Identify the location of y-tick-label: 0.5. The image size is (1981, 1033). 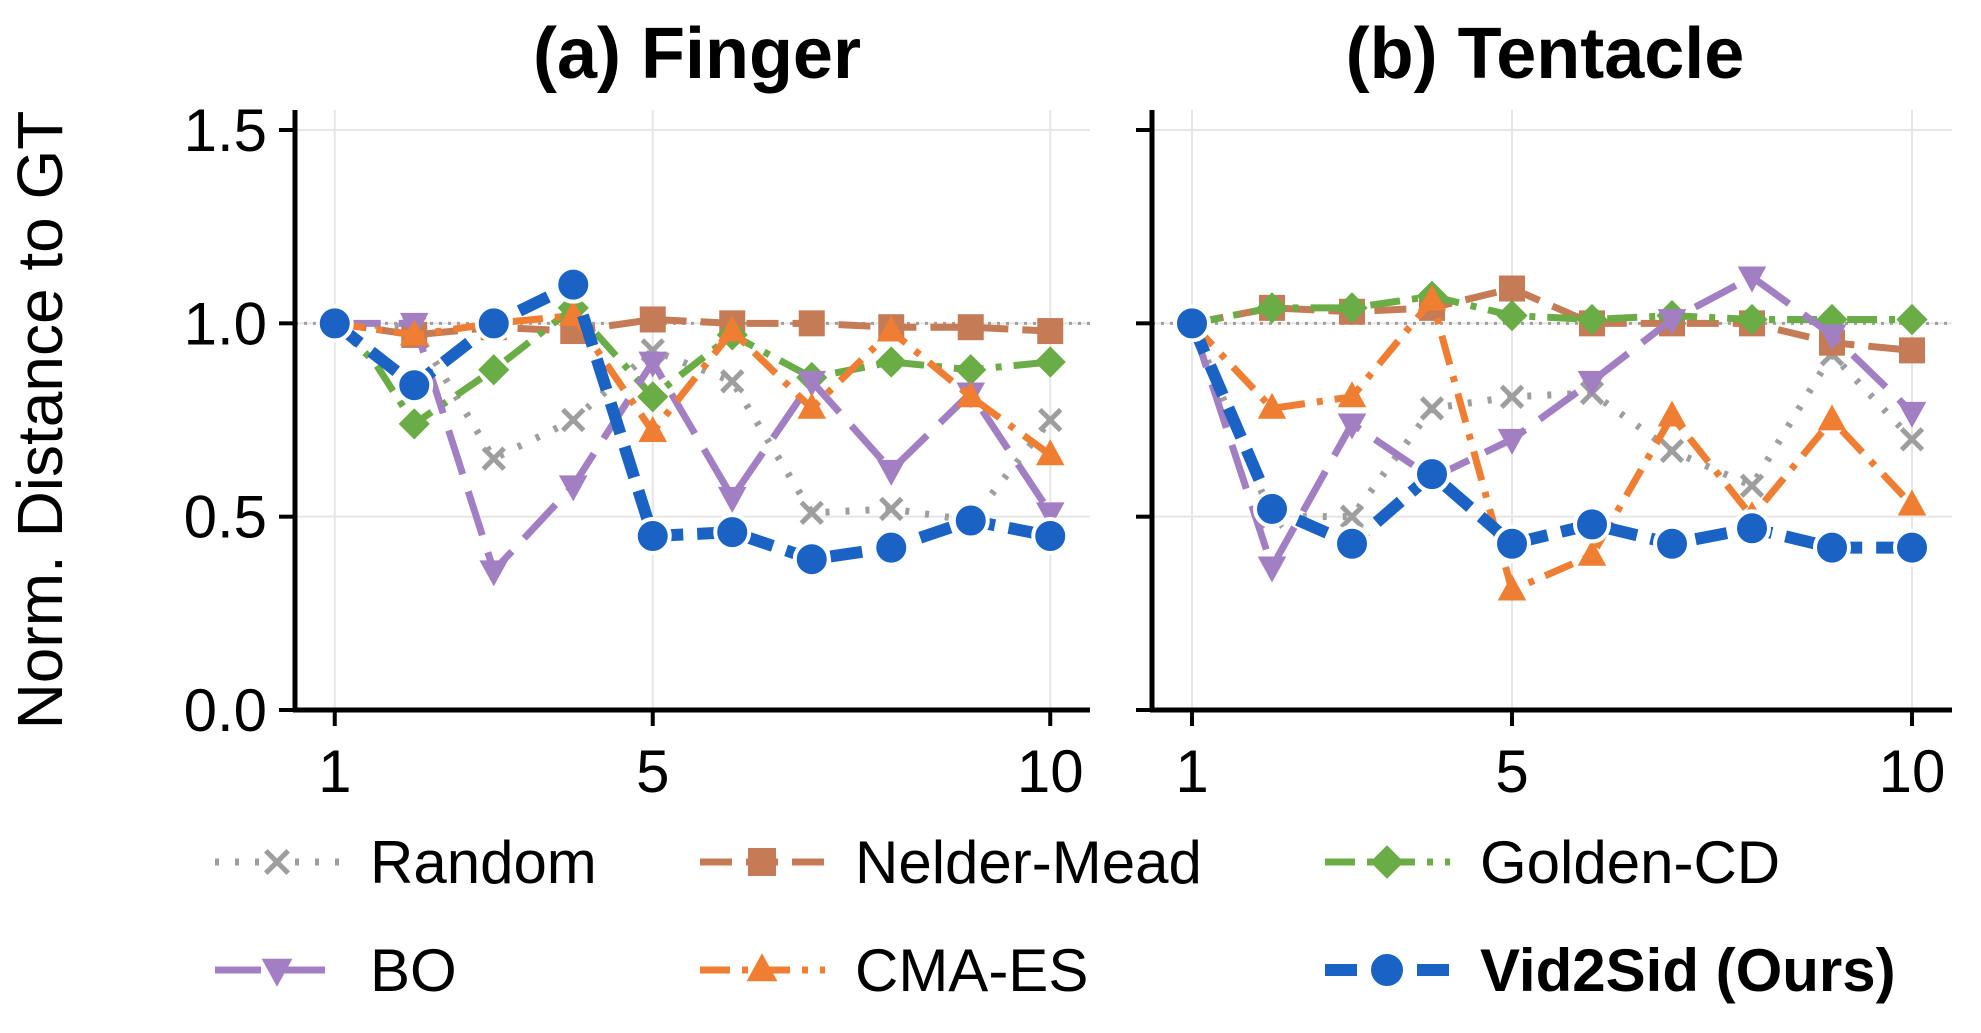
(225, 517).